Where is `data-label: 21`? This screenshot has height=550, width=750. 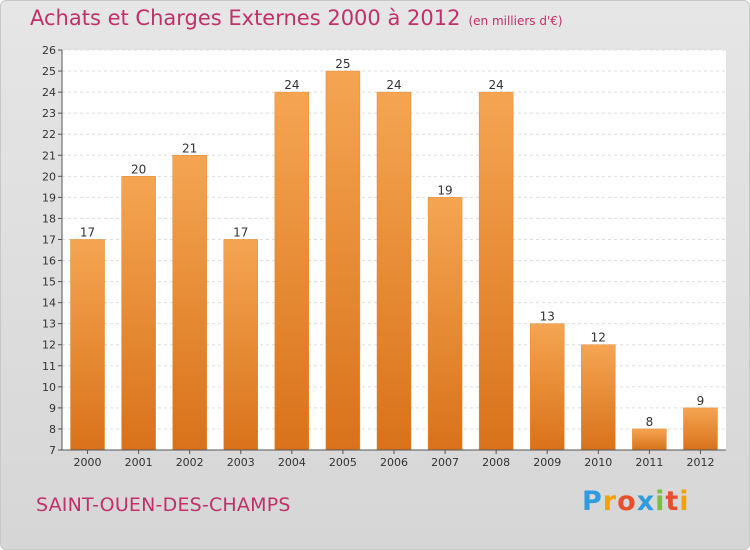
data-label: 21 is located at coordinates (189, 148).